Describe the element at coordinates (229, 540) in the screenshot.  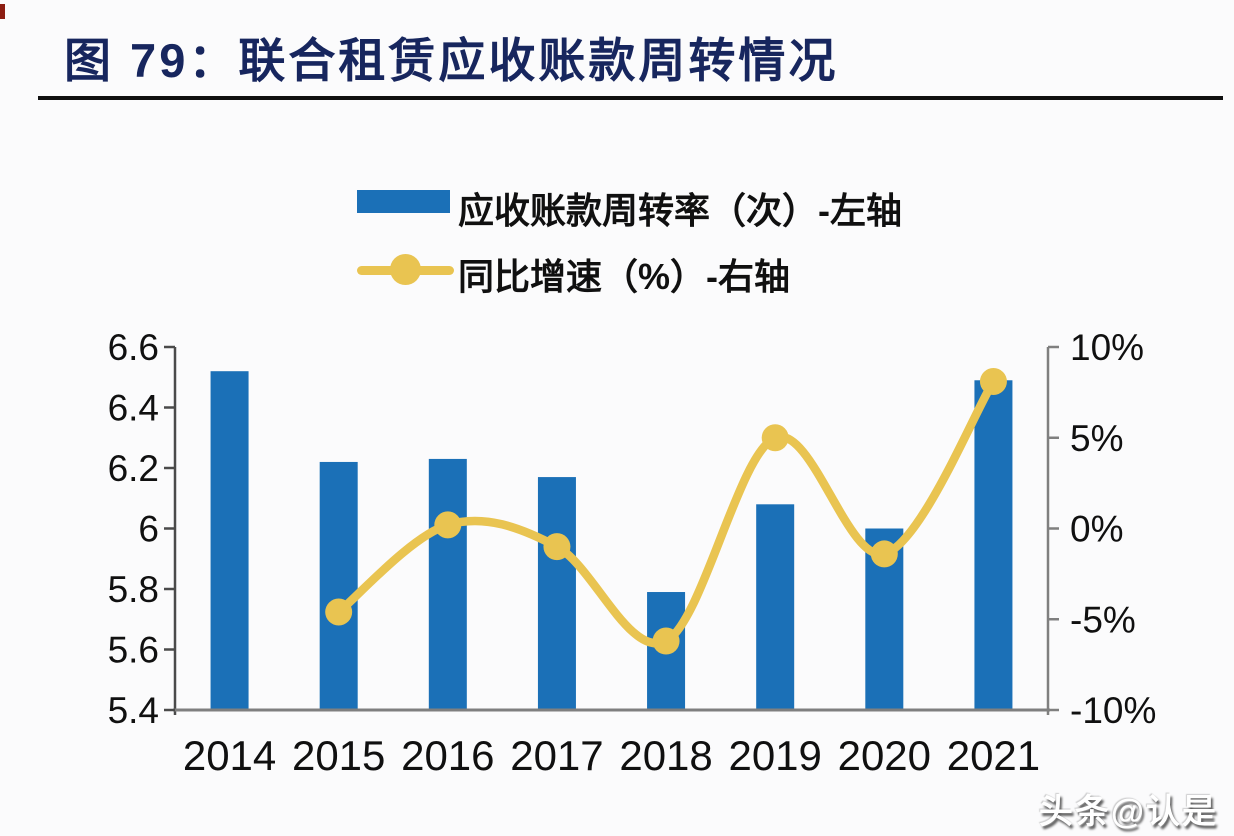
I see `bar-2014` at that location.